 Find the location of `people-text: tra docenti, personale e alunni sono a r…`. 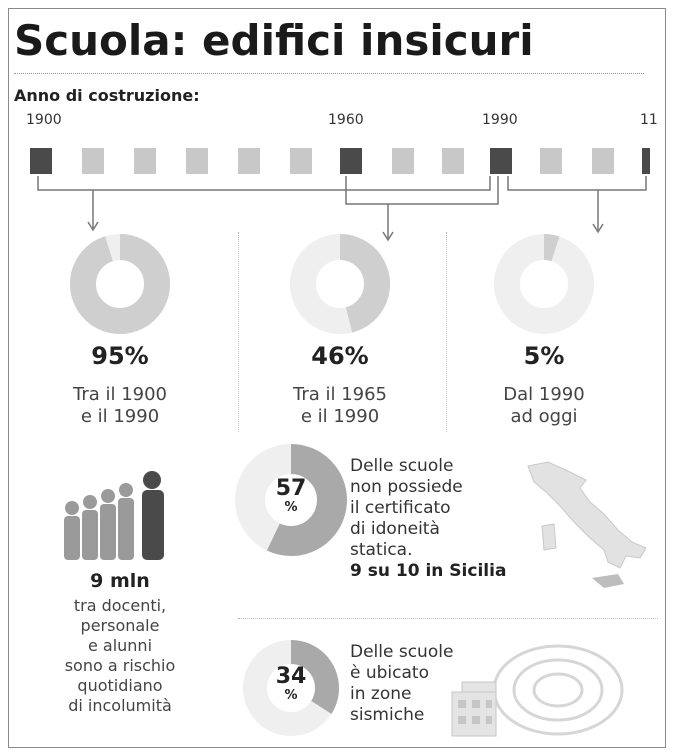

people-text: tra docenti, personale e alunni sono a r… is located at coordinates (120, 655).